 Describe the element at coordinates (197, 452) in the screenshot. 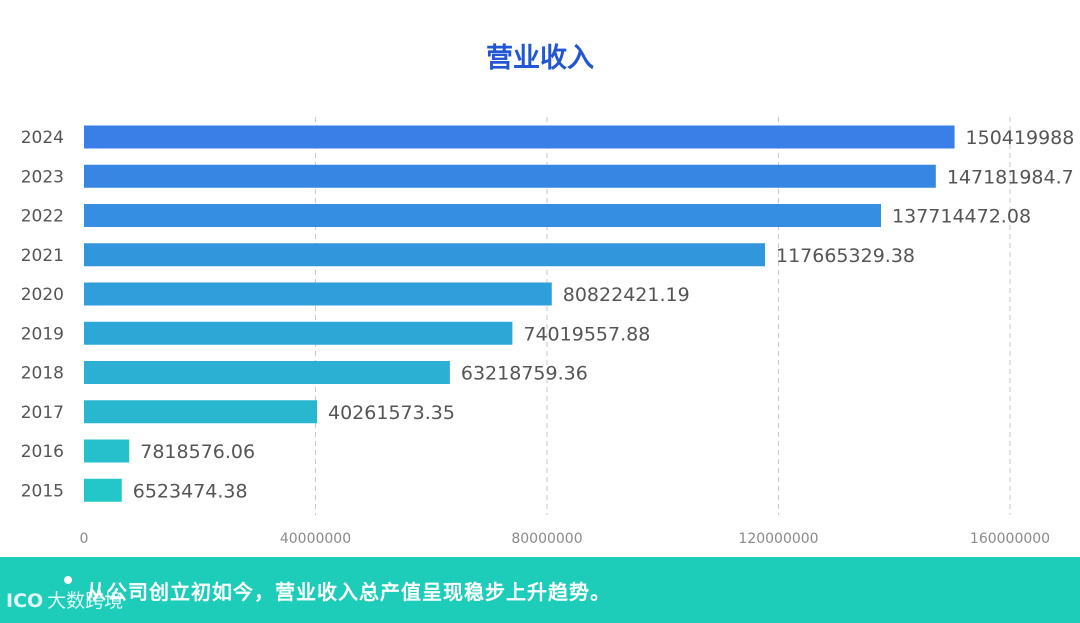

I see `data-label: 7818576.06` at that location.